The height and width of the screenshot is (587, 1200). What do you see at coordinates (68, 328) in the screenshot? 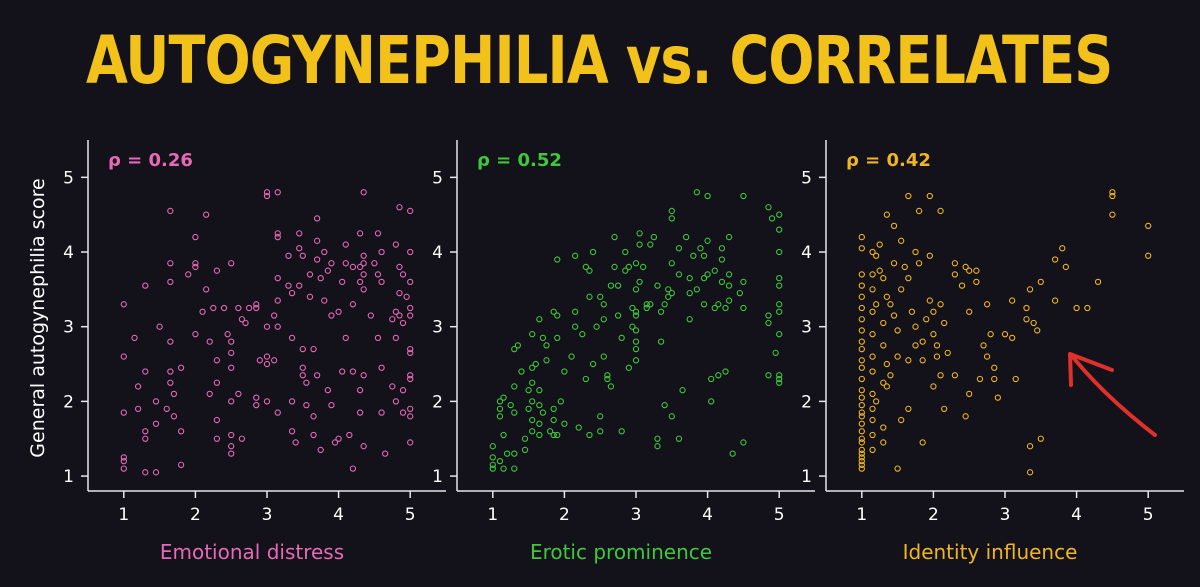
I see `y-tick-label: 3` at bounding box center [68, 328].